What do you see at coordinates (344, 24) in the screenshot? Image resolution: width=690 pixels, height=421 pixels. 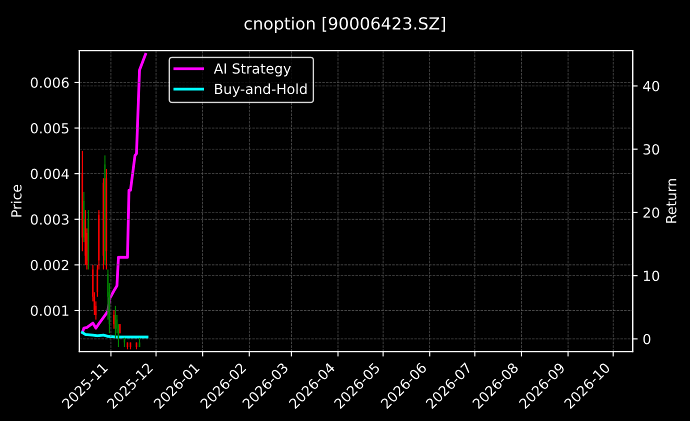 I see `chart-title: cnoption [90006423.SZ]` at bounding box center [344, 24].